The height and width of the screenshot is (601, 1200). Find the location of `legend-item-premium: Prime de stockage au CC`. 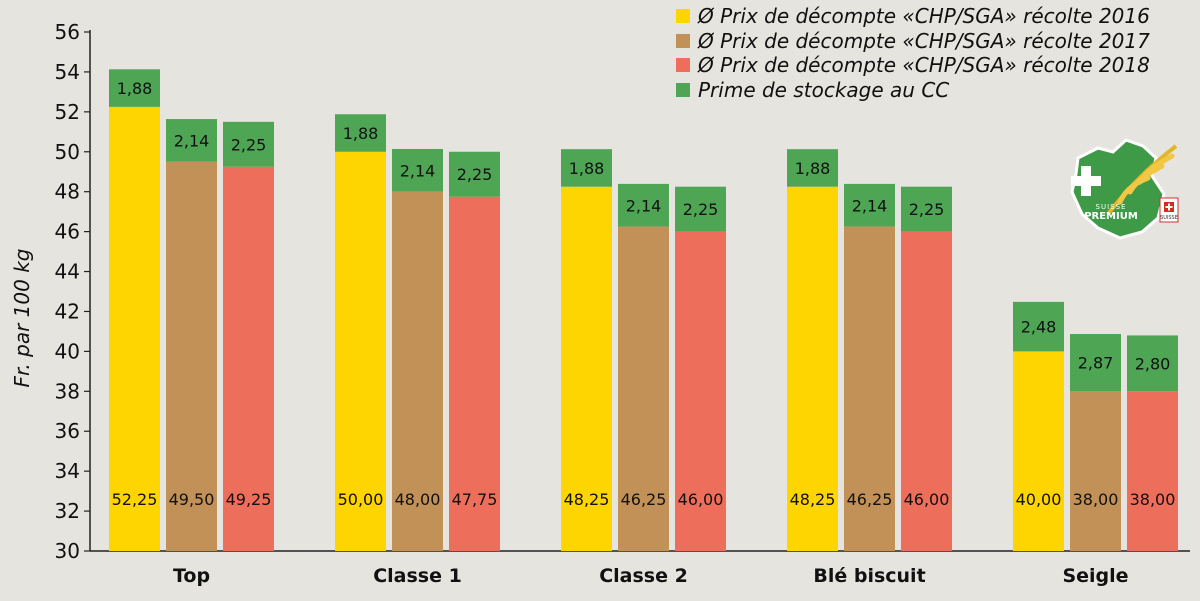

legend-item-premium: Prime de stockage au CC is located at coordinates (913, 90).